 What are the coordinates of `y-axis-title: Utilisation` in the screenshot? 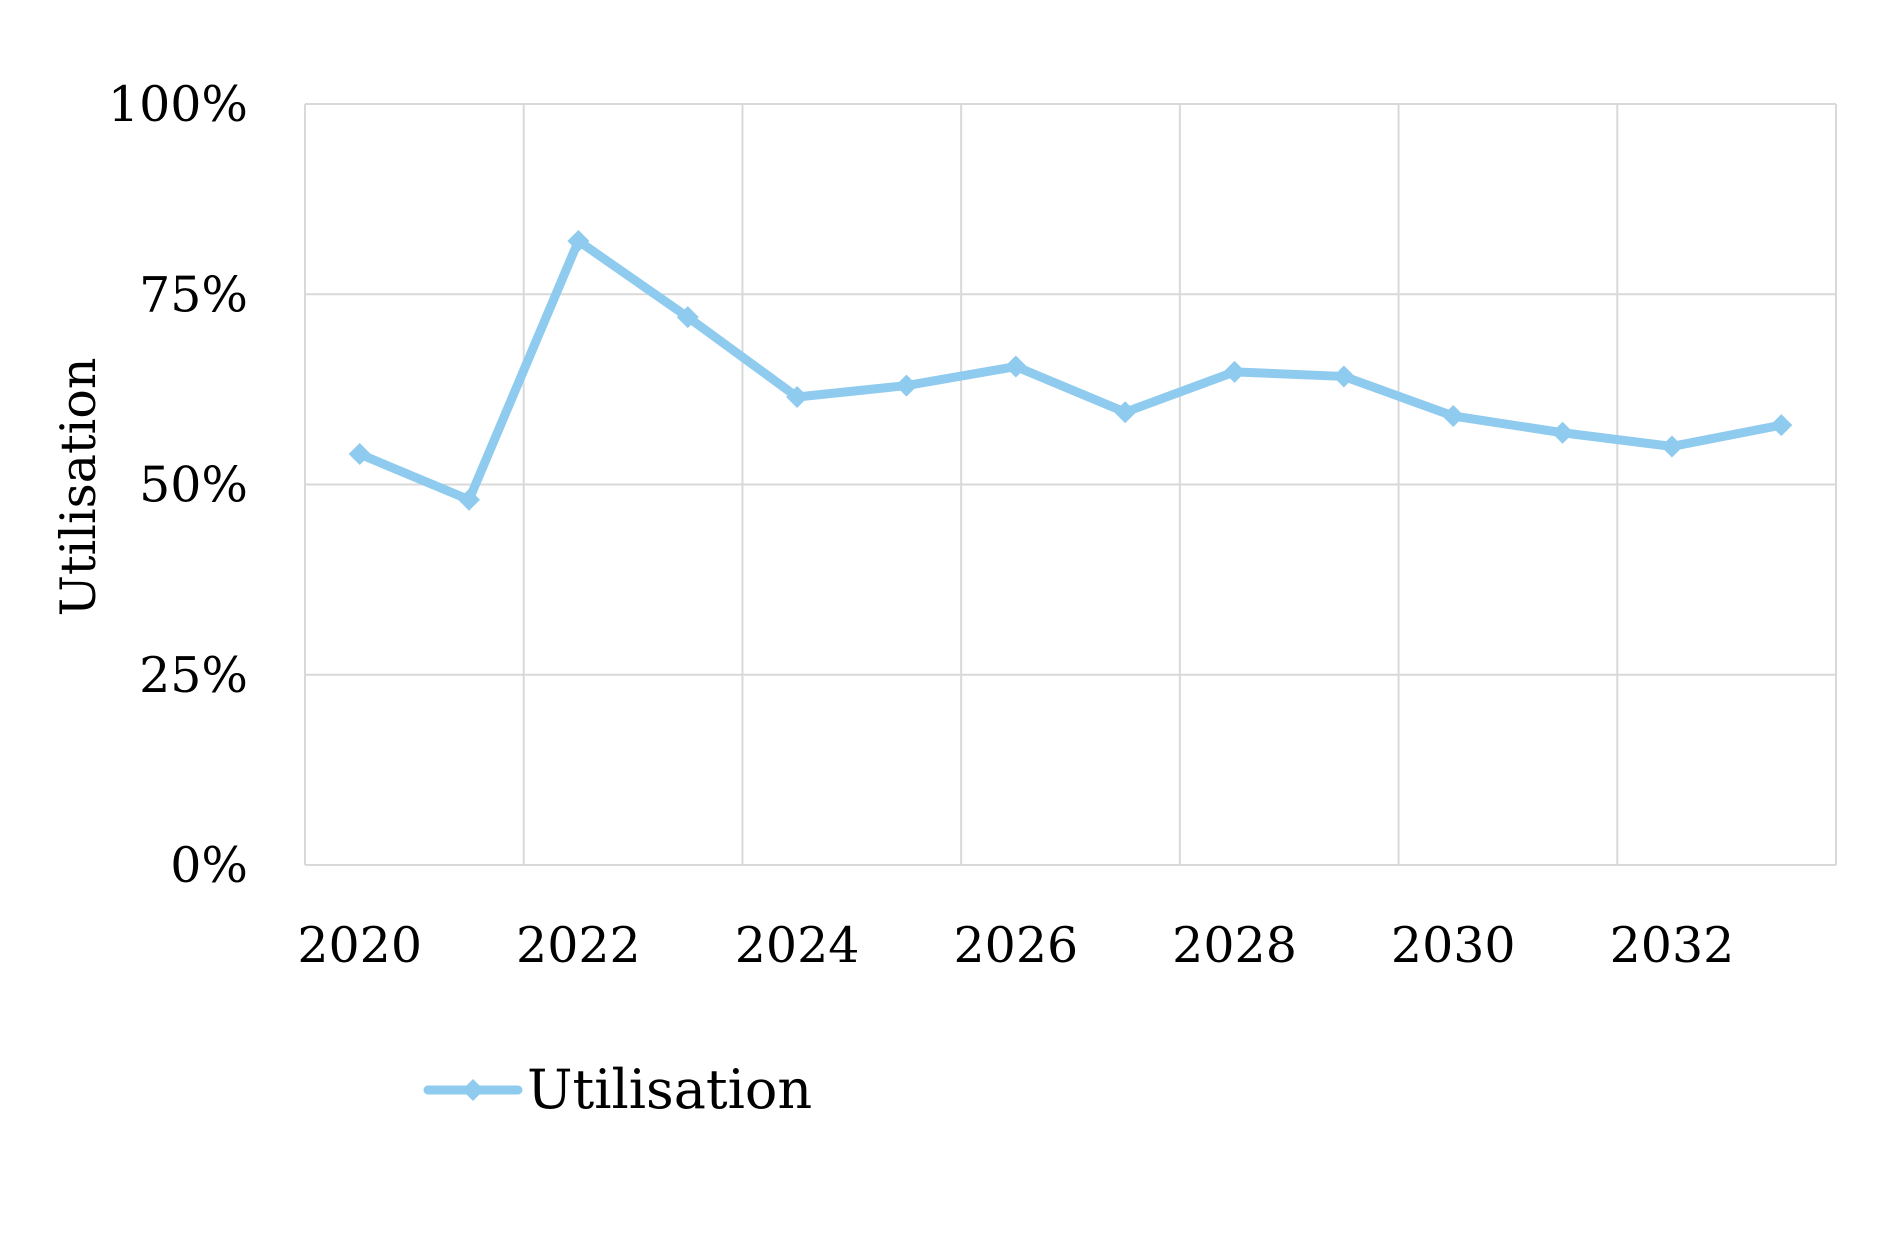 It's located at (78, 487).